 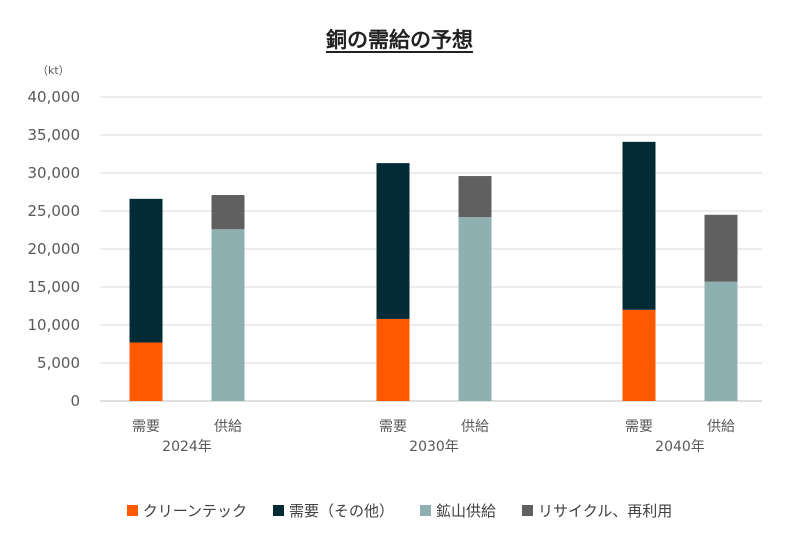 I want to click on x-group-label: 2040年, so click(x=680, y=447).